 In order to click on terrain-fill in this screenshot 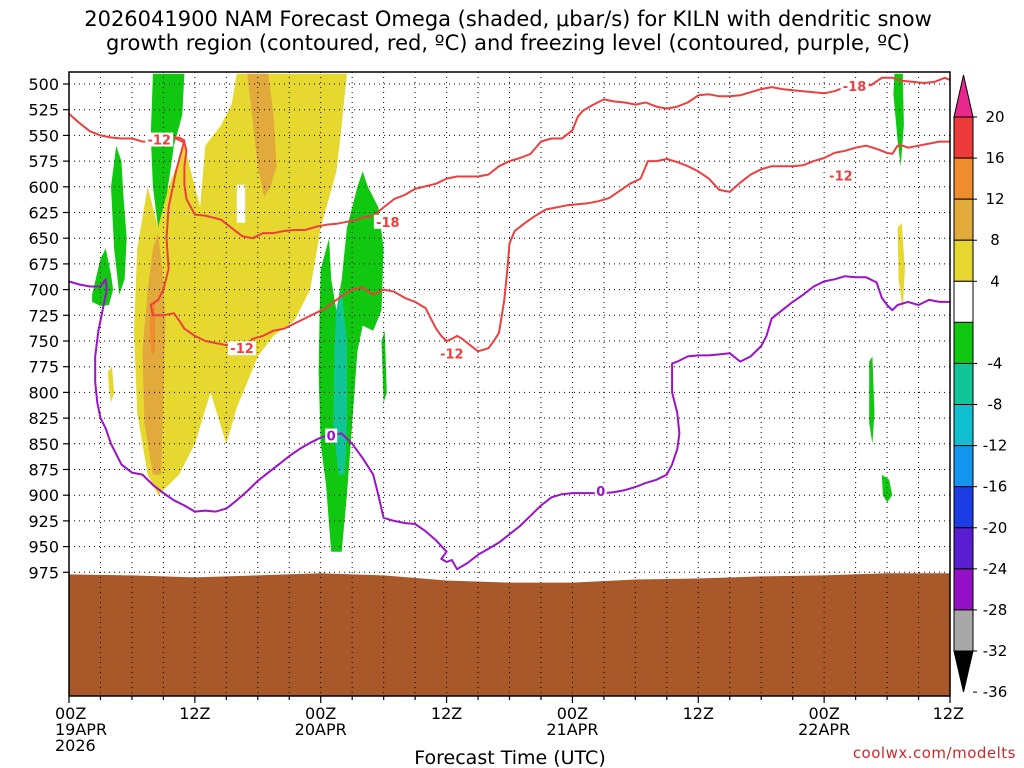, I will do `click(509, 634)`.